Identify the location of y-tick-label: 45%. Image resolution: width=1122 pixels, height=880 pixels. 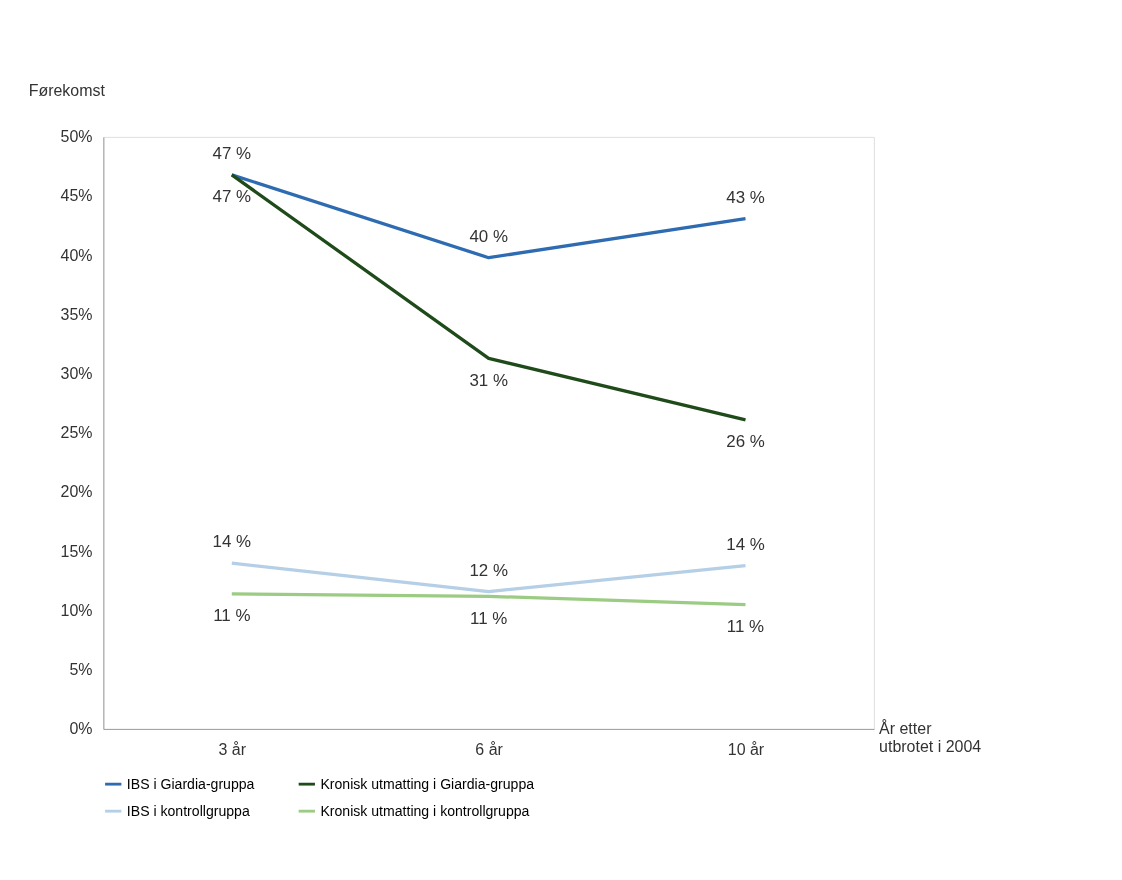
(76, 196).